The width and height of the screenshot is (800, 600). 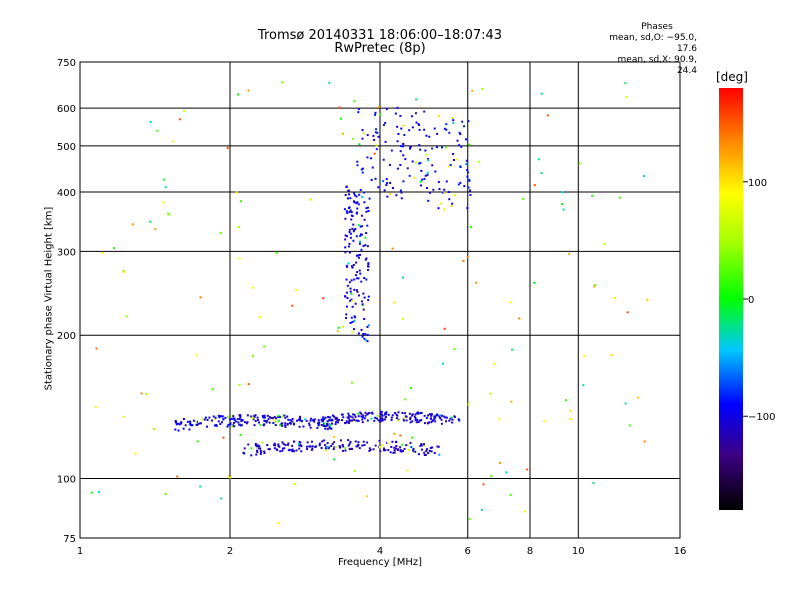 What do you see at coordinates (380, 562) in the screenshot?
I see `x-axis-label: Frequency [MHz]` at bounding box center [380, 562].